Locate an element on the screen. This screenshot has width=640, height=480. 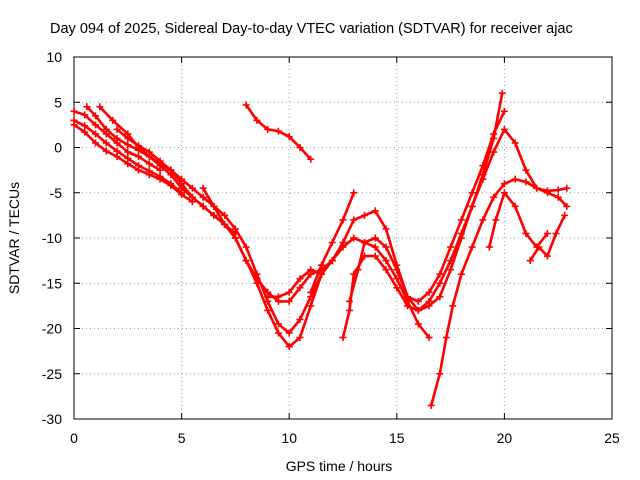
y-tick-label: 5 is located at coordinates (58, 102).